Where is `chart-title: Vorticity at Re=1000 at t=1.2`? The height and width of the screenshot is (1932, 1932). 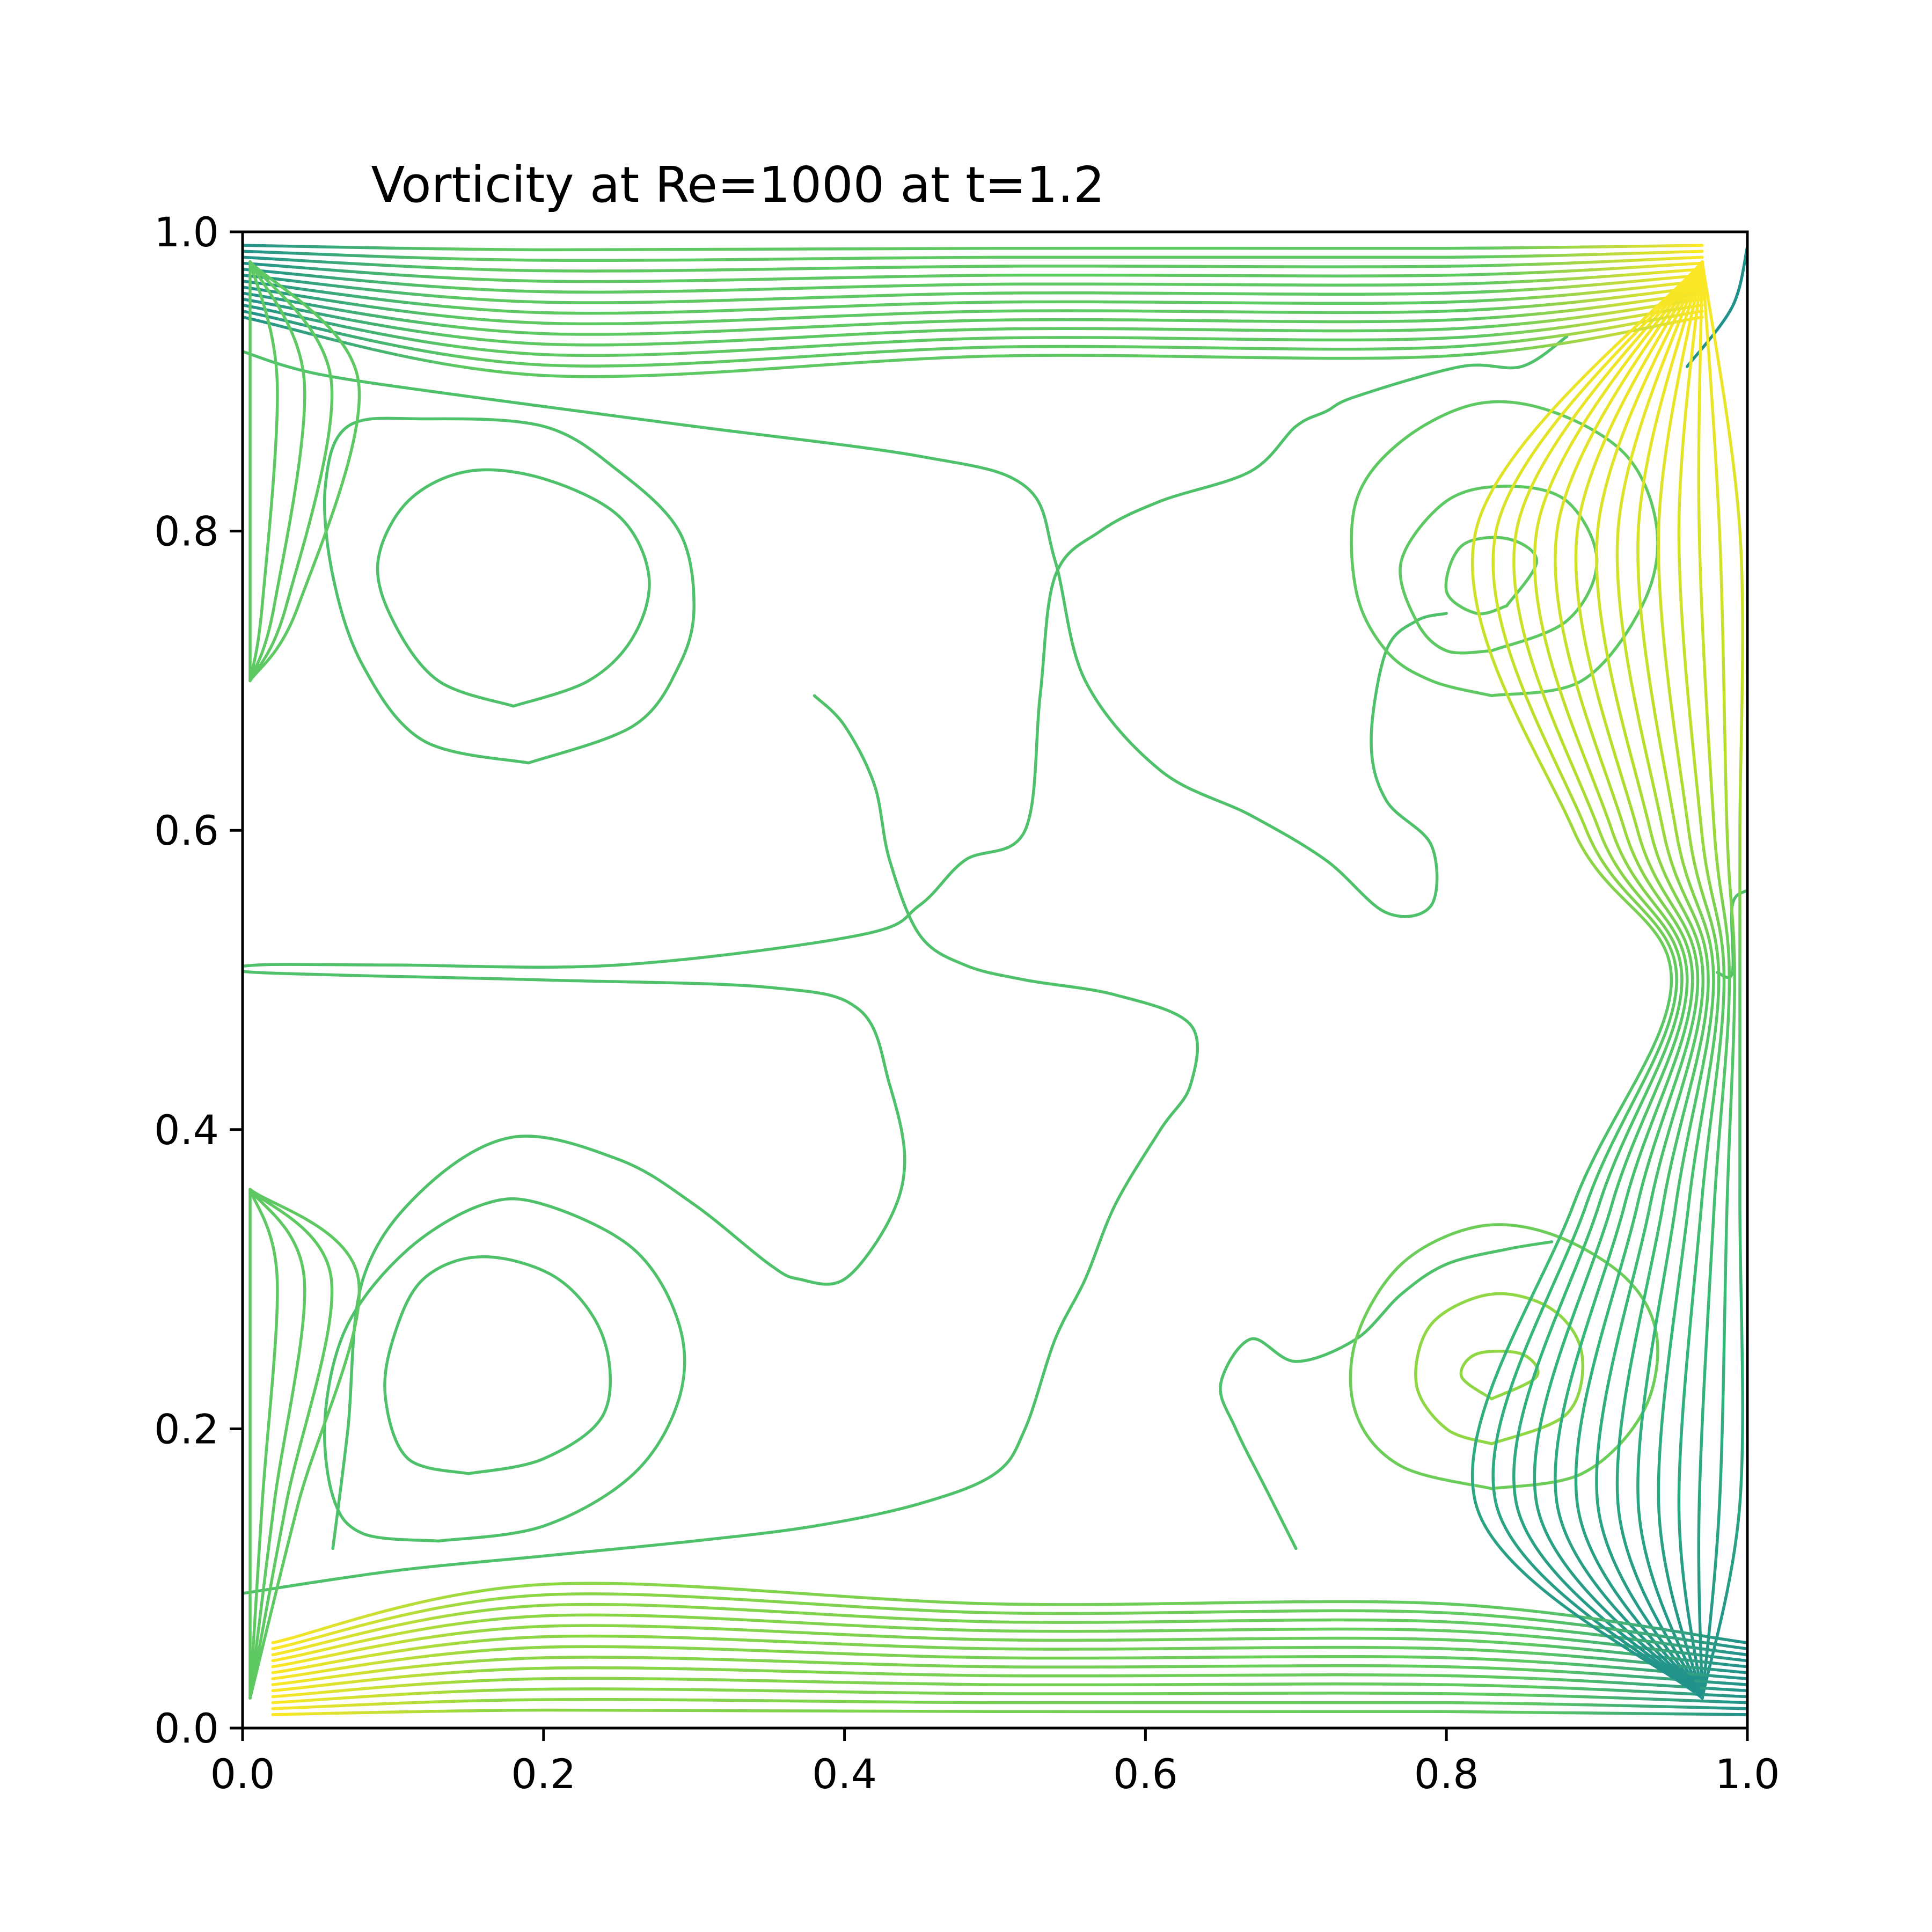
chart-title: Vorticity at Re=1000 at t=1.2 is located at coordinates (737, 185).